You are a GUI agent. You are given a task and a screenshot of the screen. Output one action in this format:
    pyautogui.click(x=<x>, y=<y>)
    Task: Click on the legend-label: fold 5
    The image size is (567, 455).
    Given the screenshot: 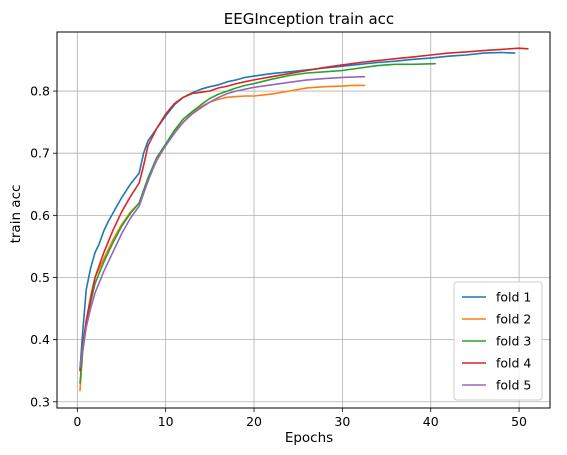 What is the action you would take?
    pyautogui.click(x=513, y=385)
    